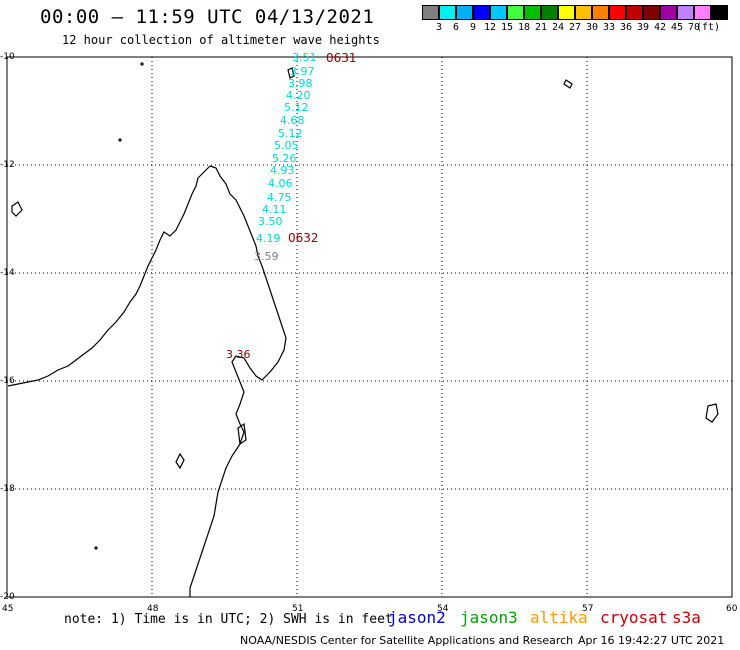  What do you see at coordinates (677, 27) in the screenshot?
I see `legend-label: 45` at bounding box center [677, 27].